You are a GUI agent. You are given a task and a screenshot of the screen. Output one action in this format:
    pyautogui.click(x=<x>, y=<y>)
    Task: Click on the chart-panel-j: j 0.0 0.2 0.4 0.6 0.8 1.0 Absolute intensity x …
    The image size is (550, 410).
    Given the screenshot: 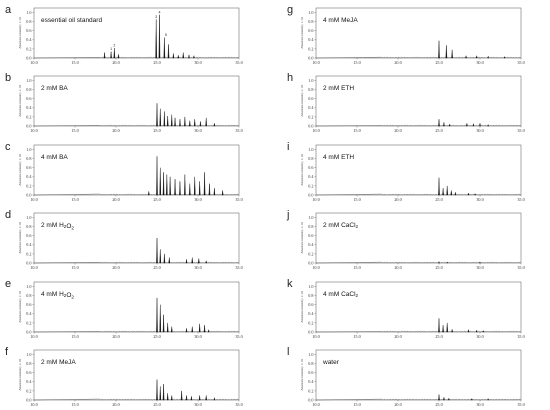 What is the action you would take?
    pyautogui.click(x=405, y=239)
    